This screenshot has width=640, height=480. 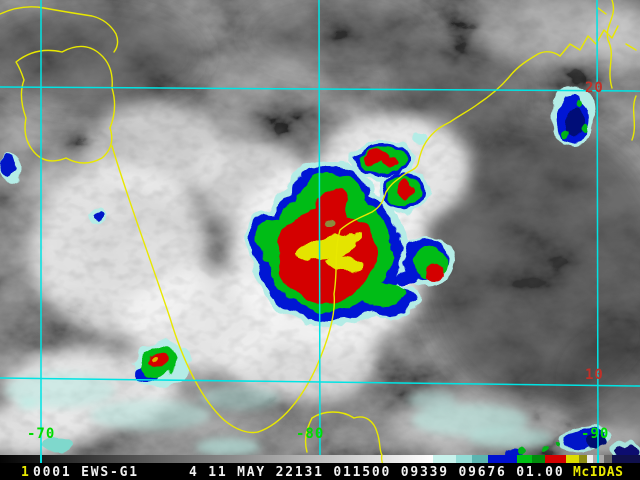 I want to click on enhancement-colorbar, so click(x=320, y=459).